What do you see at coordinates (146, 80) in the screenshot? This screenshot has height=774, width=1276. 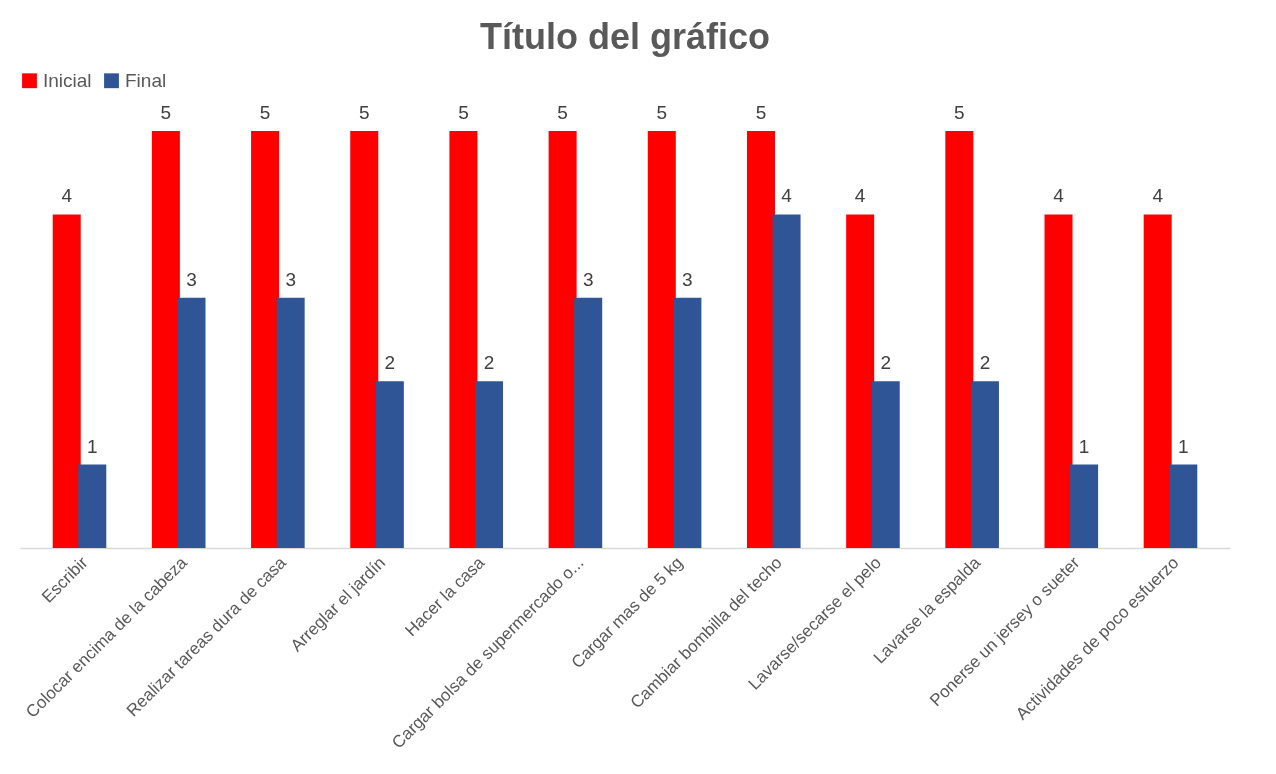 I see `legend-label: Final` at bounding box center [146, 80].